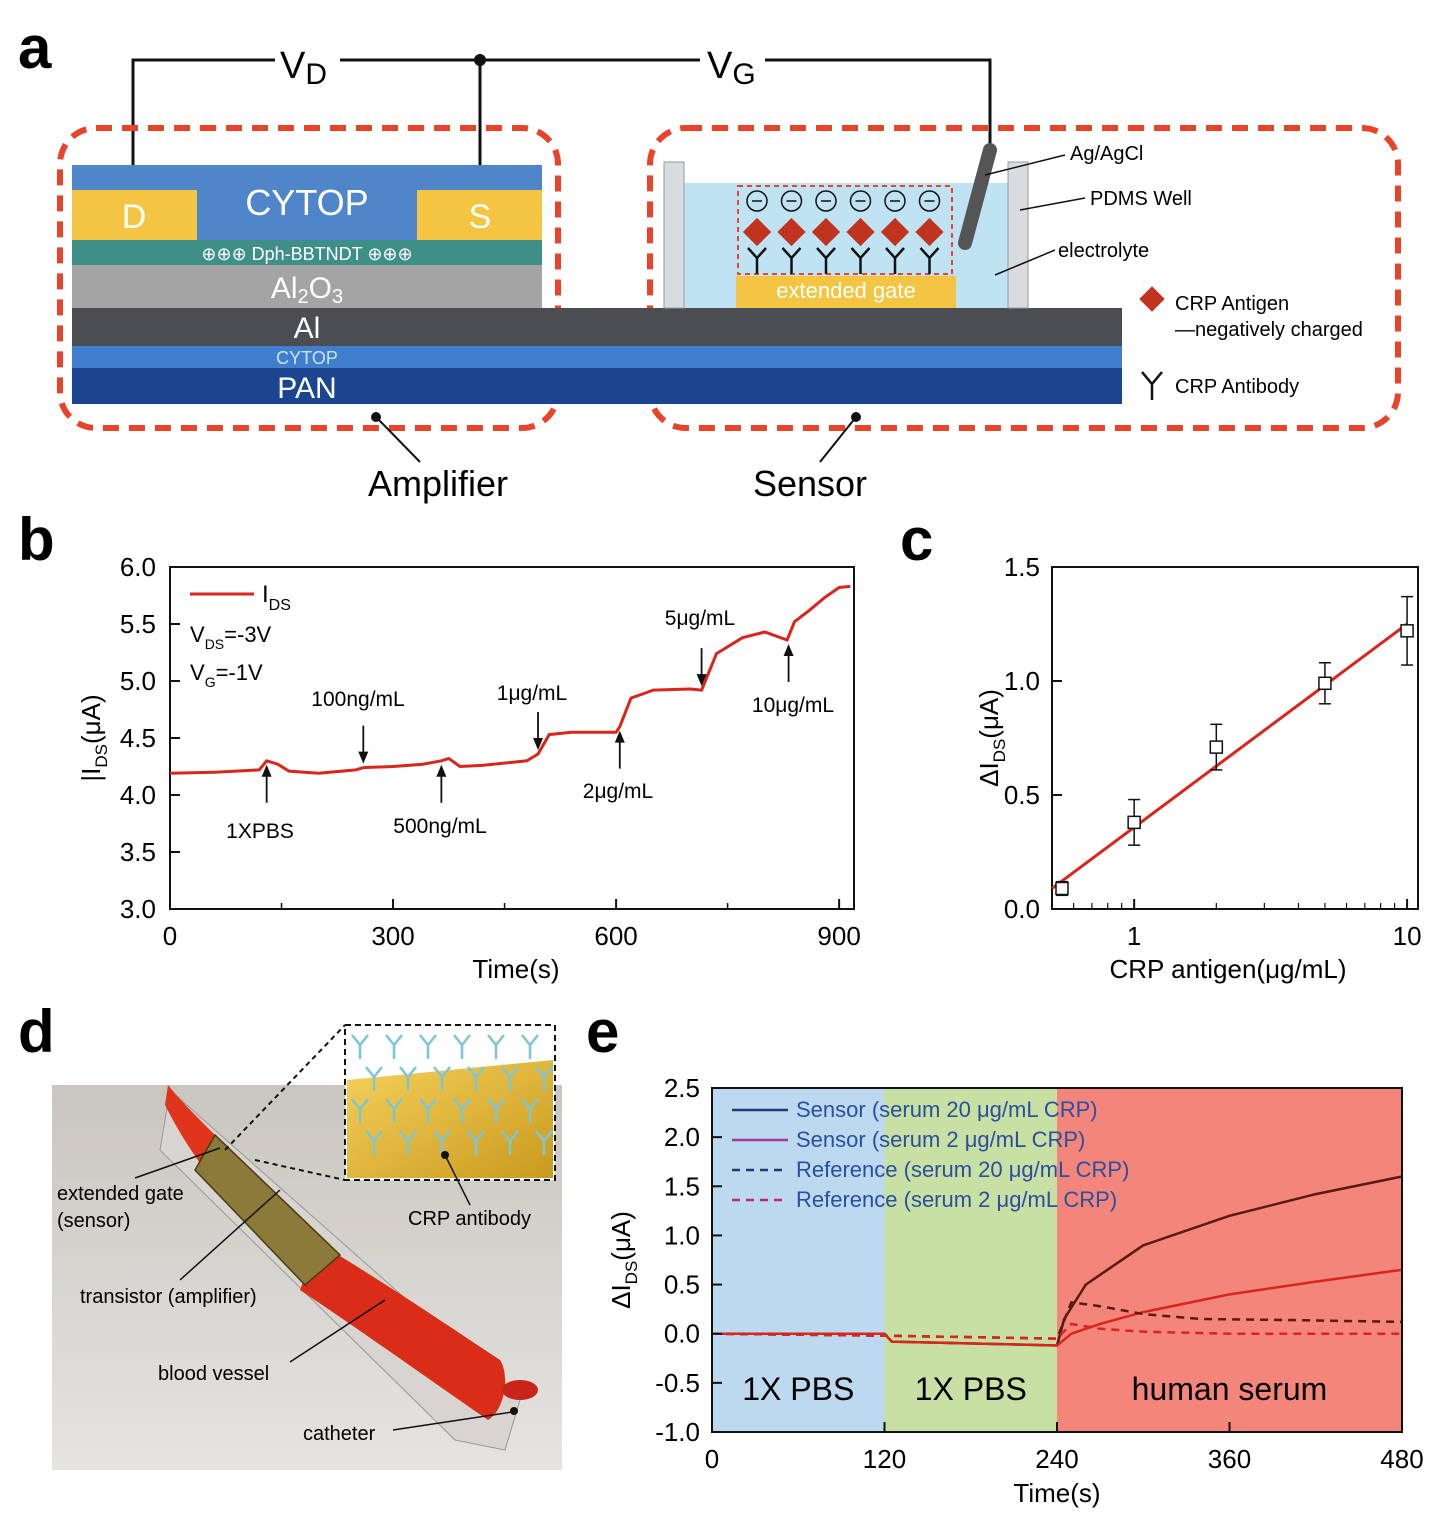  Describe the element at coordinates (810, 483) in the screenshot. I see `sensor-label: Sensor` at that location.